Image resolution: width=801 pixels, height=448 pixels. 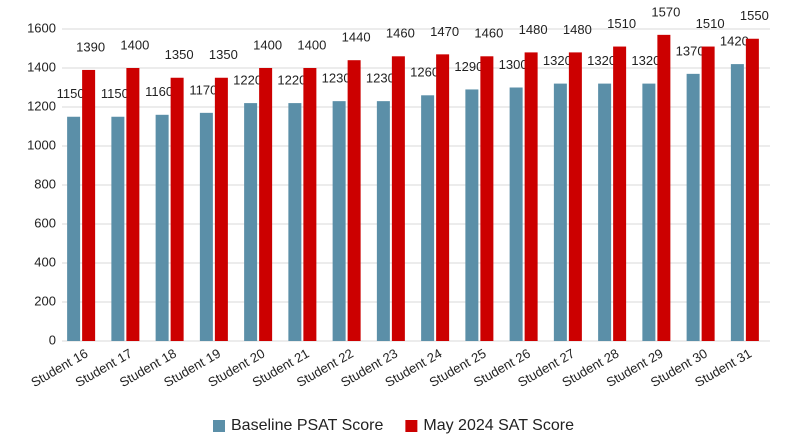 I want to click on y-tick-label: 1600, so click(x=41, y=27).